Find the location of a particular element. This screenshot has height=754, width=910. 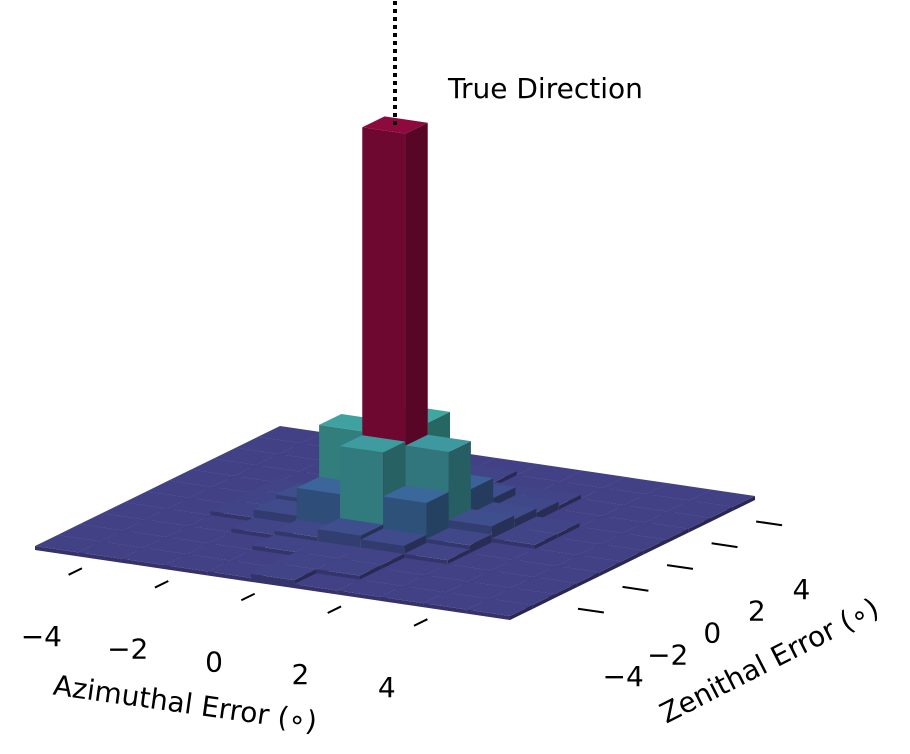

bar is located at coordinates (499, 609).